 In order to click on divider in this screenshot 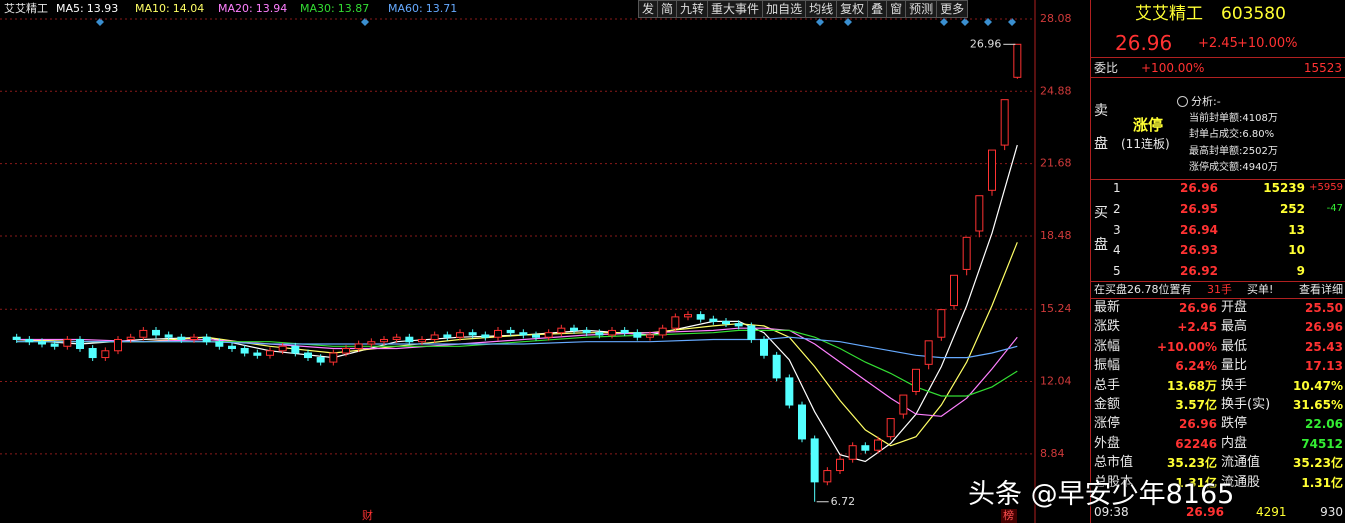, I will do `click(1218, 281)`.